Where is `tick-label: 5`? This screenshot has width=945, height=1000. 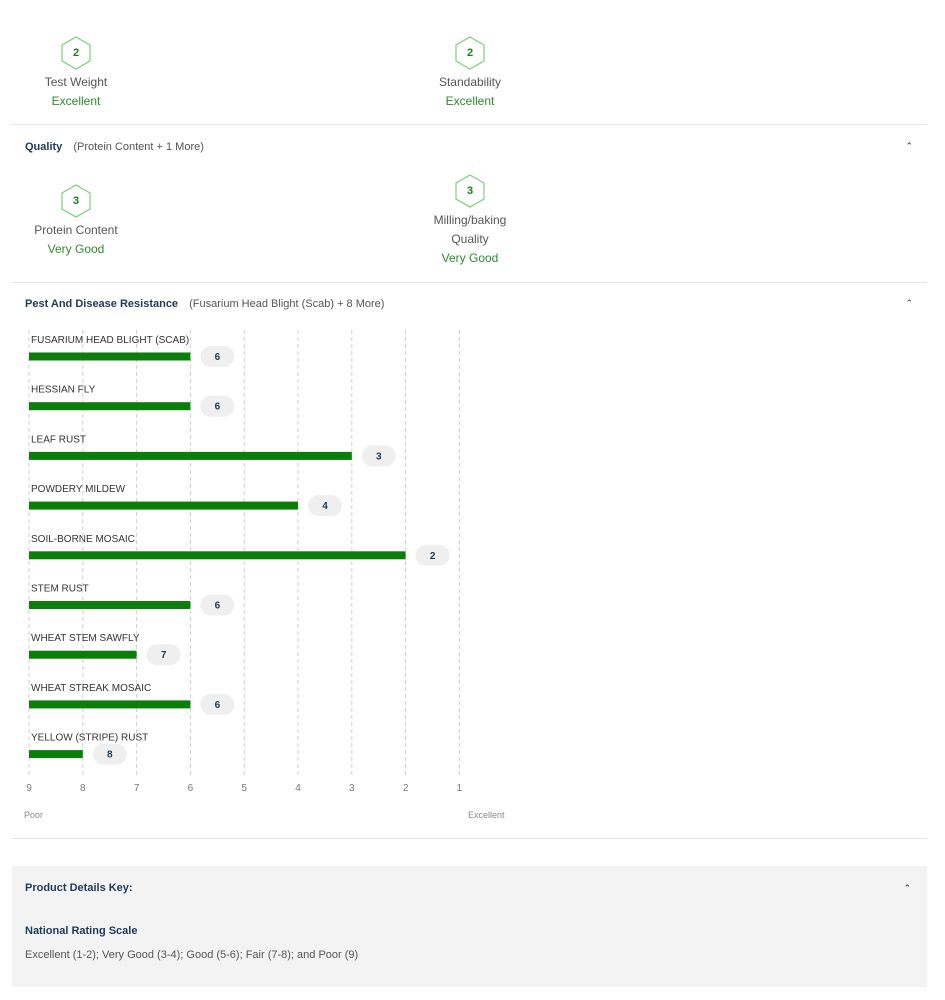 tick-label: 5 is located at coordinates (244, 788).